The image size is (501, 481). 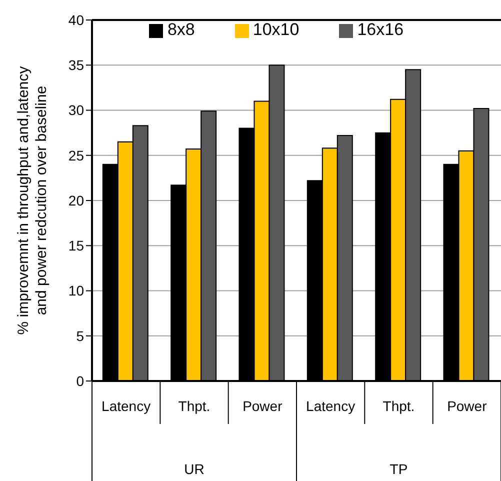 I want to click on text: UR, so click(x=194, y=469).